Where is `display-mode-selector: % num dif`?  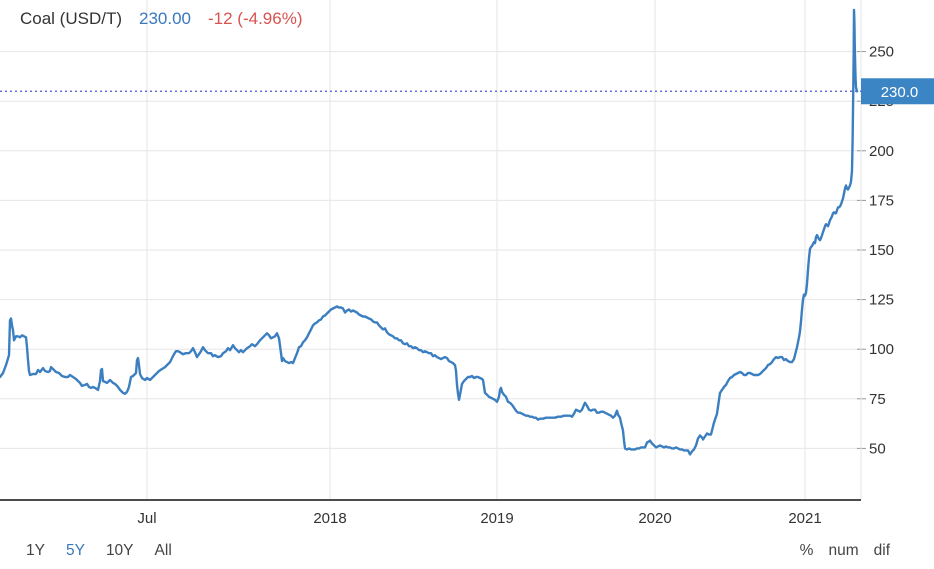 display-mode-selector: % num dif is located at coordinates (845, 551).